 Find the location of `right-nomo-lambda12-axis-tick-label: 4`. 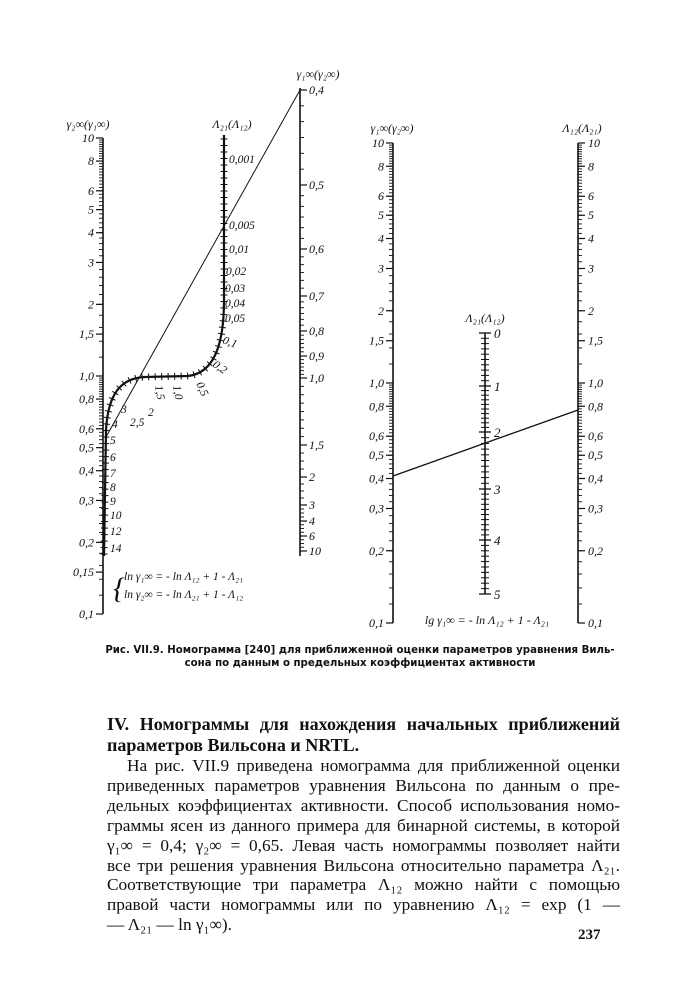

right-nomo-lambda12-axis-tick-label: 4 is located at coordinates (591, 239).